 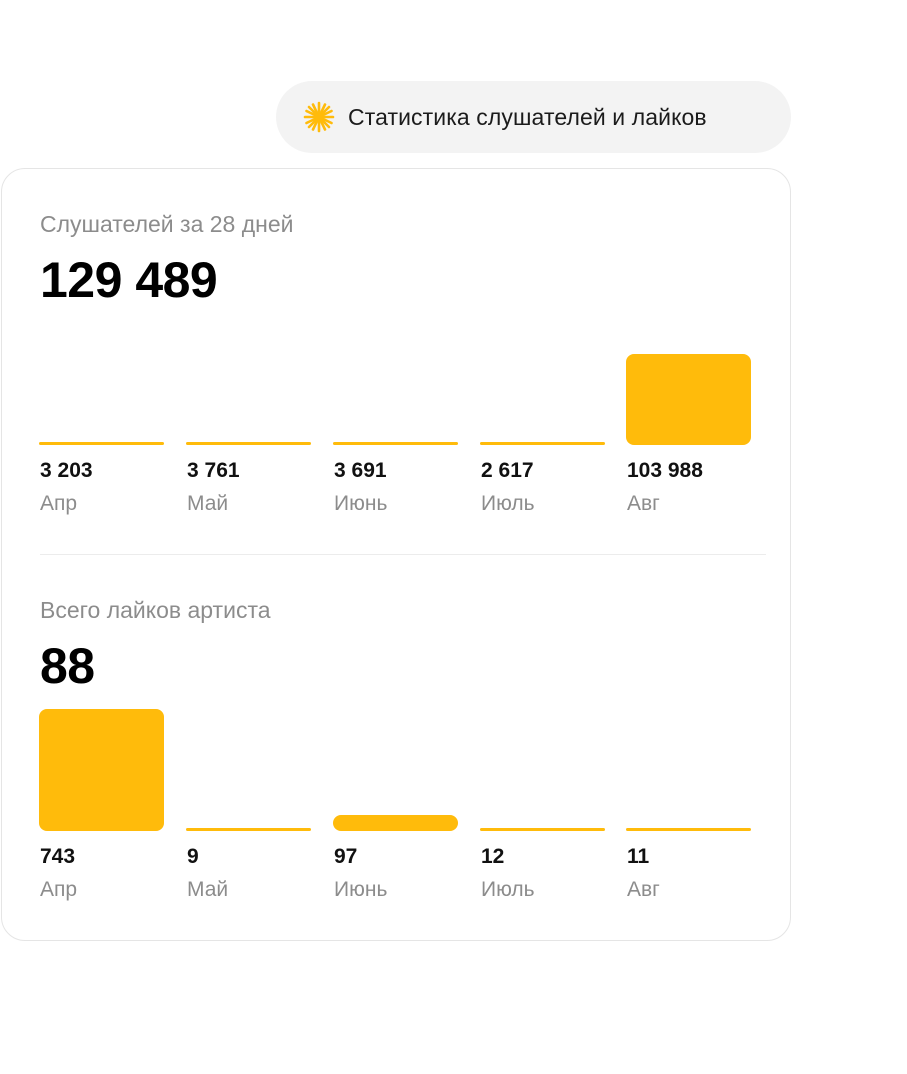 I want to click on listeners-month-label-2: Май, so click(x=208, y=503).